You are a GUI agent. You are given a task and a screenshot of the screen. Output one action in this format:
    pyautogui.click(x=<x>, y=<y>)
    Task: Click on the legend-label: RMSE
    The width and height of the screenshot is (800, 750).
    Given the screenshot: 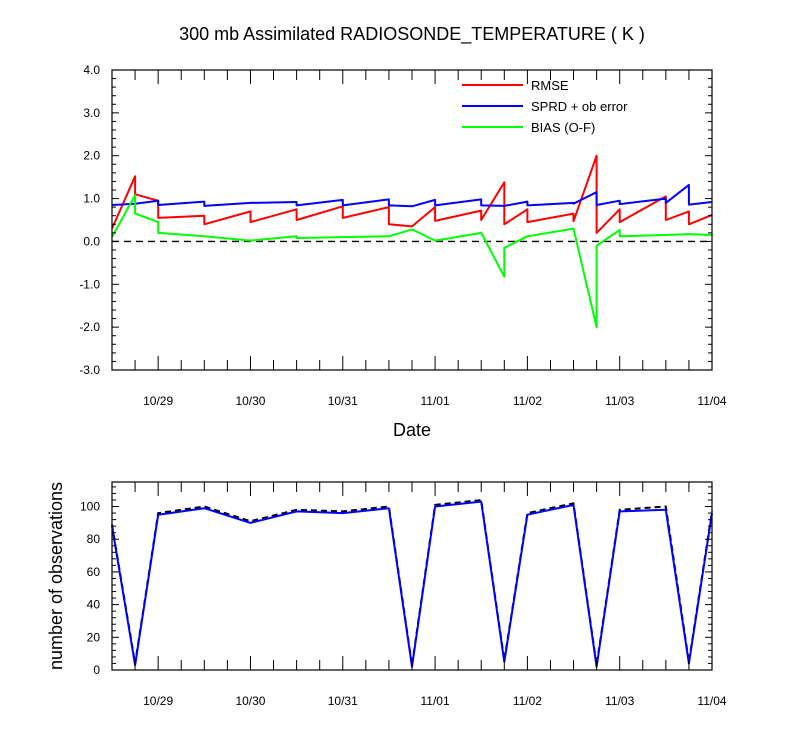 What is the action you would take?
    pyautogui.click(x=550, y=85)
    